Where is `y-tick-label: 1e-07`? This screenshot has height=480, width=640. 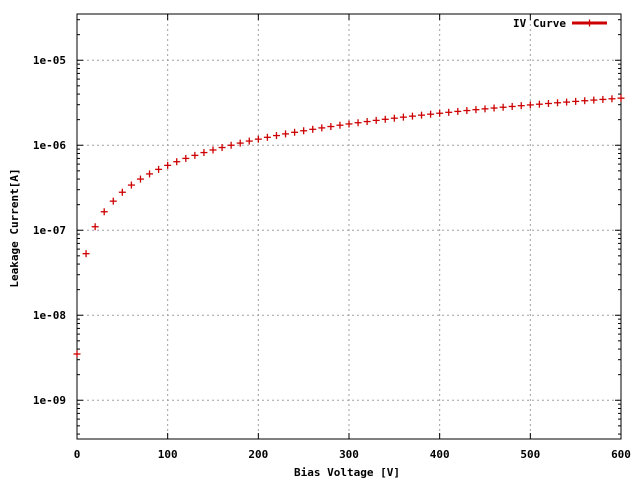 y-tick-label: 1e-07 is located at coordinates (49, 230).